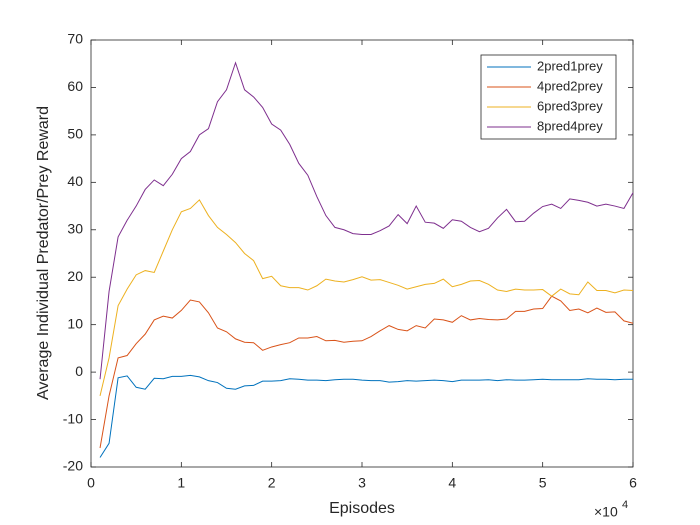  Describe the element at coordinates (543, 483) in the screenshot. I see `x-tick-label: 5` at that location.